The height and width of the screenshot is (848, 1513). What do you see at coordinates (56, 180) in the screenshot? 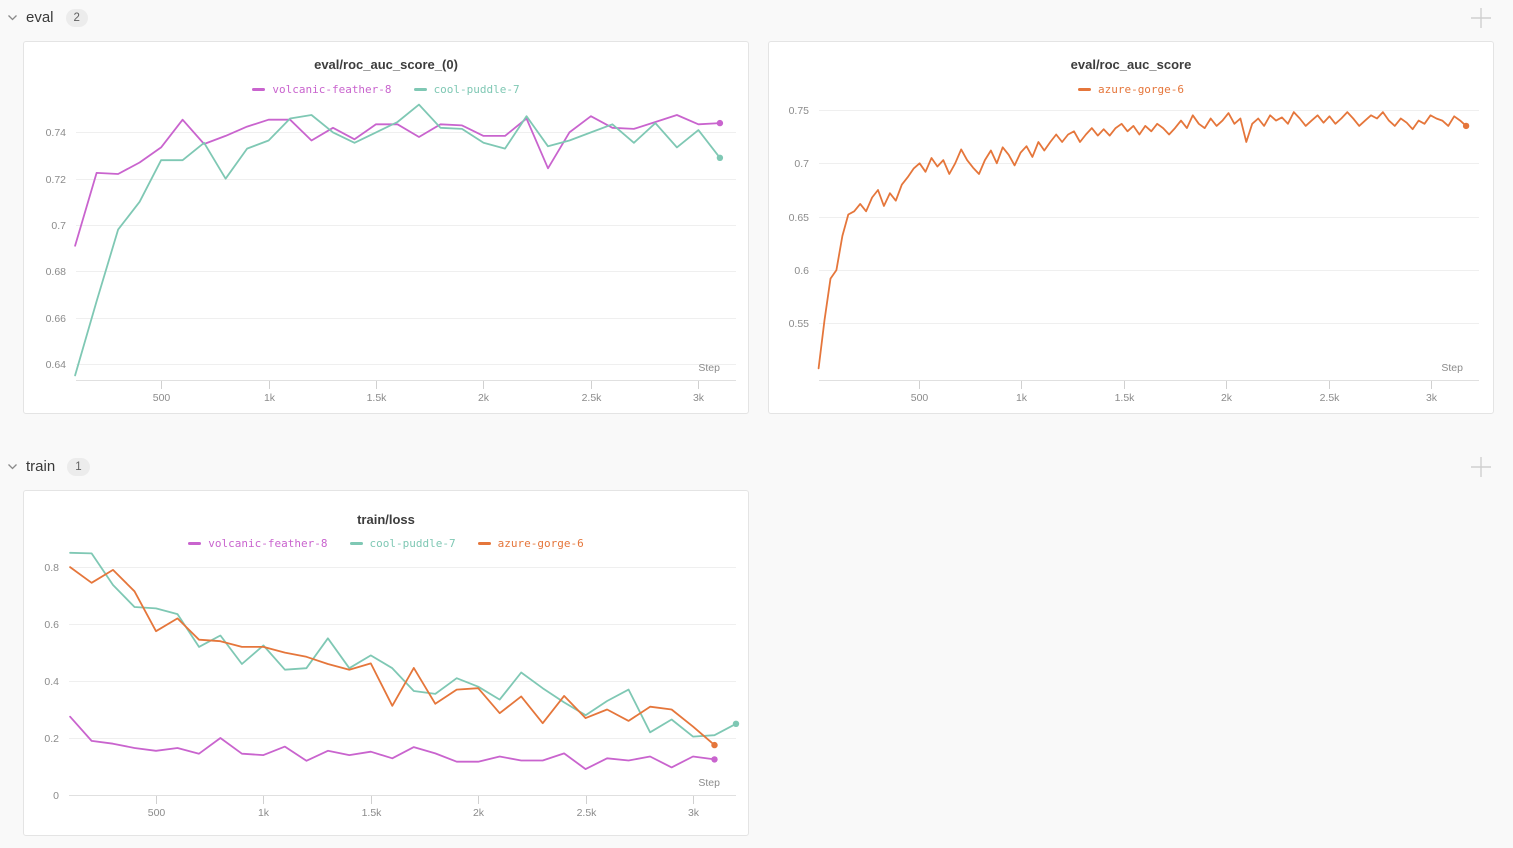
I see `y-tick-label: 0.72` at bounding box center [56, 180].